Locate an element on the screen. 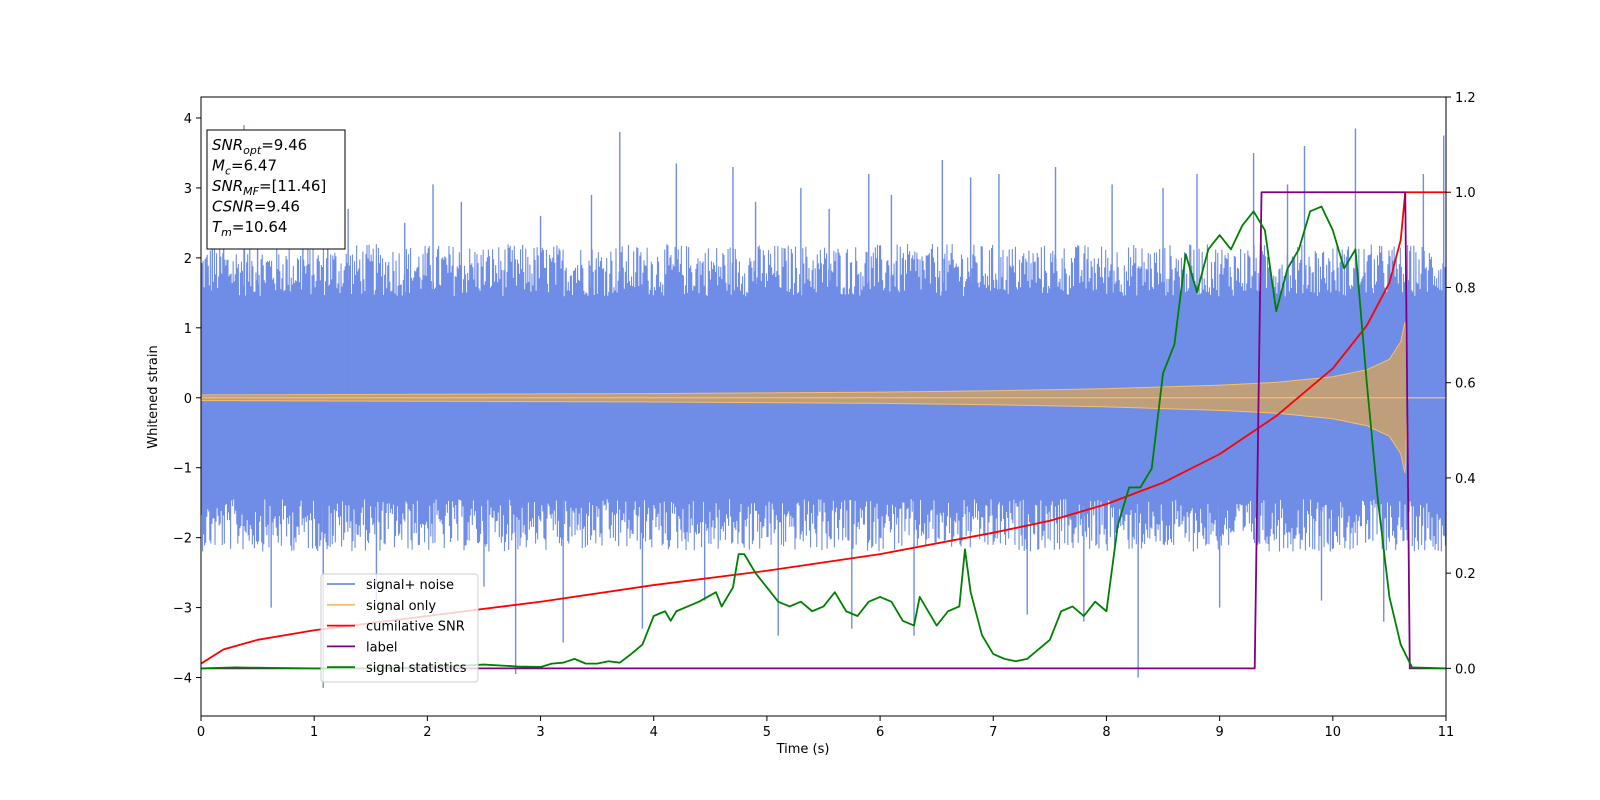  x-tick-label: 6 is located at coordinates (880, 732).